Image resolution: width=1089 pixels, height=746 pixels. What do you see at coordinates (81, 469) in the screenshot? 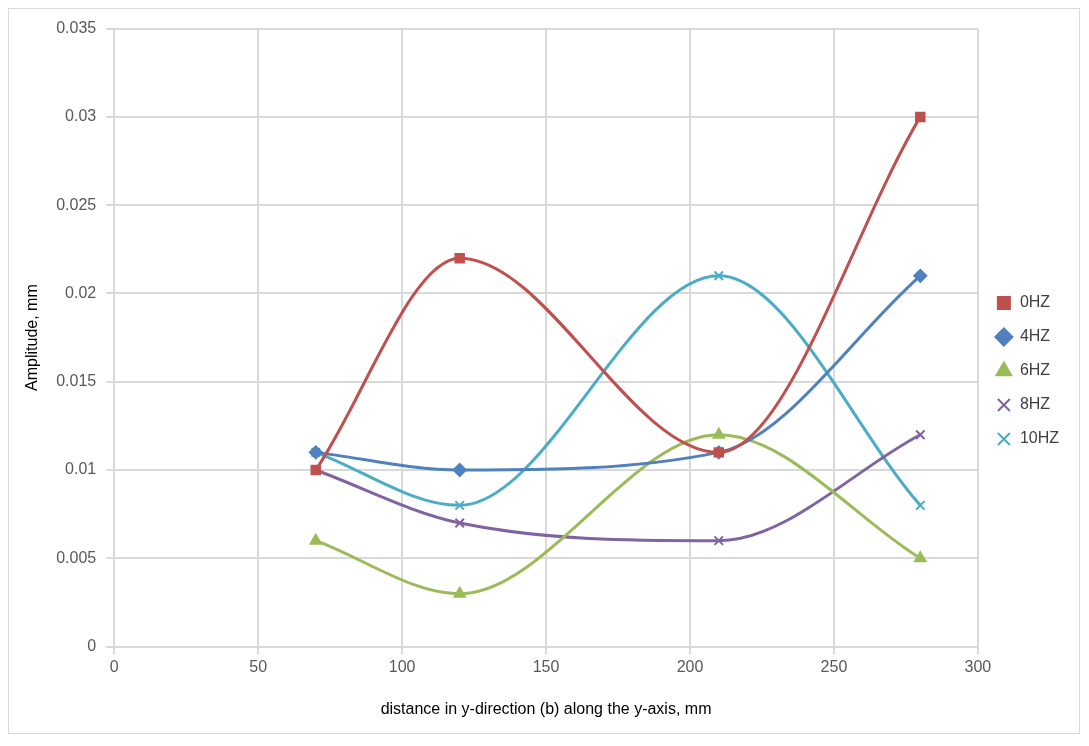
I see `y-tick-label: 0.01` at bounding box center [81, 469].